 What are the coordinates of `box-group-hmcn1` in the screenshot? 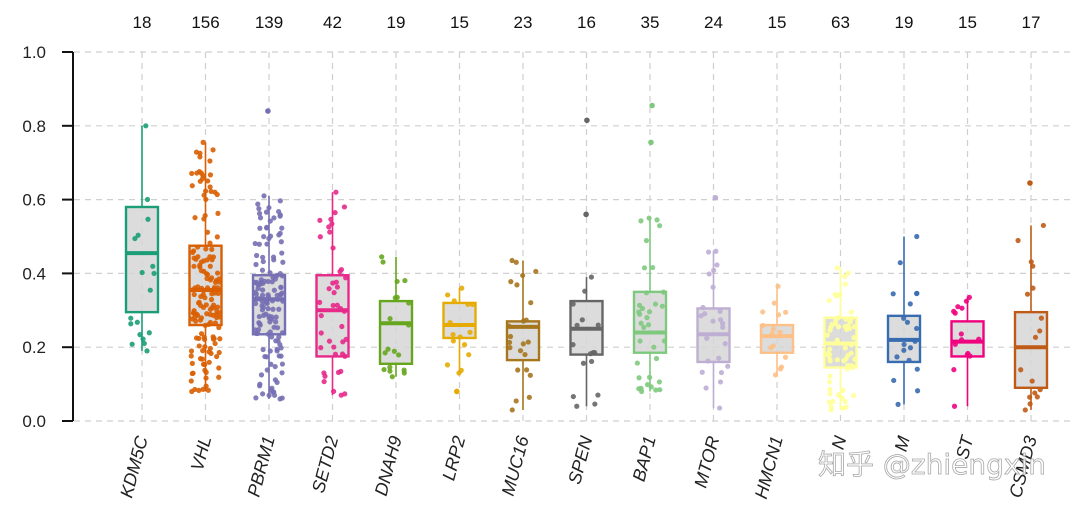 It's located at (777, 330).